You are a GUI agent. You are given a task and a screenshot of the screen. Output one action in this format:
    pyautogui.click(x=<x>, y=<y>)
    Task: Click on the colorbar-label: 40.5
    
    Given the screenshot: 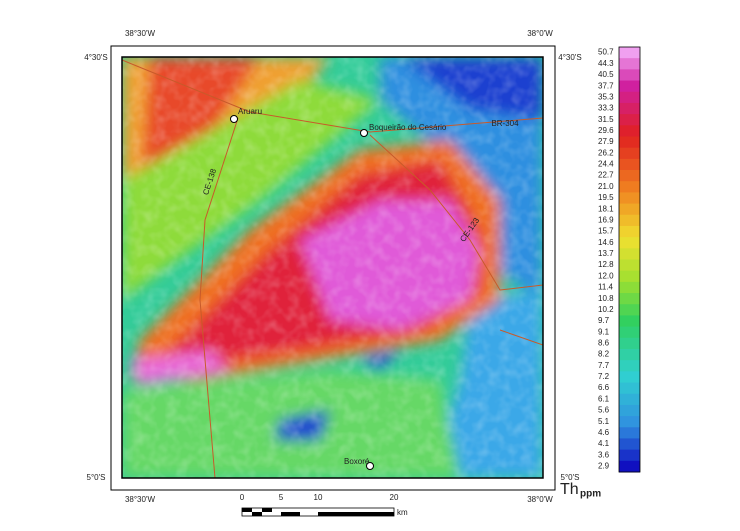 What is the action you would take?
    pyautogui.click(x=606, y=74)
    